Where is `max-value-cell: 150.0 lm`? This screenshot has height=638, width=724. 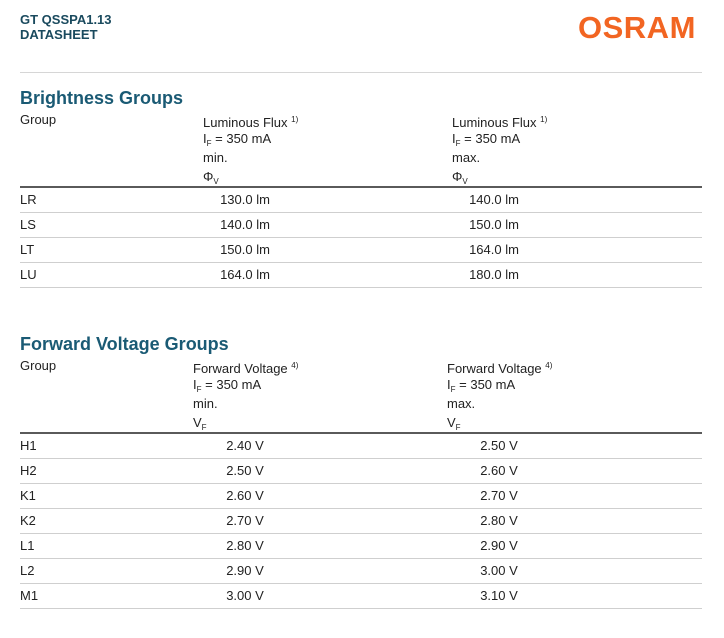 max-value-cell: 150.0 lm is located at coordinates (494, 224).